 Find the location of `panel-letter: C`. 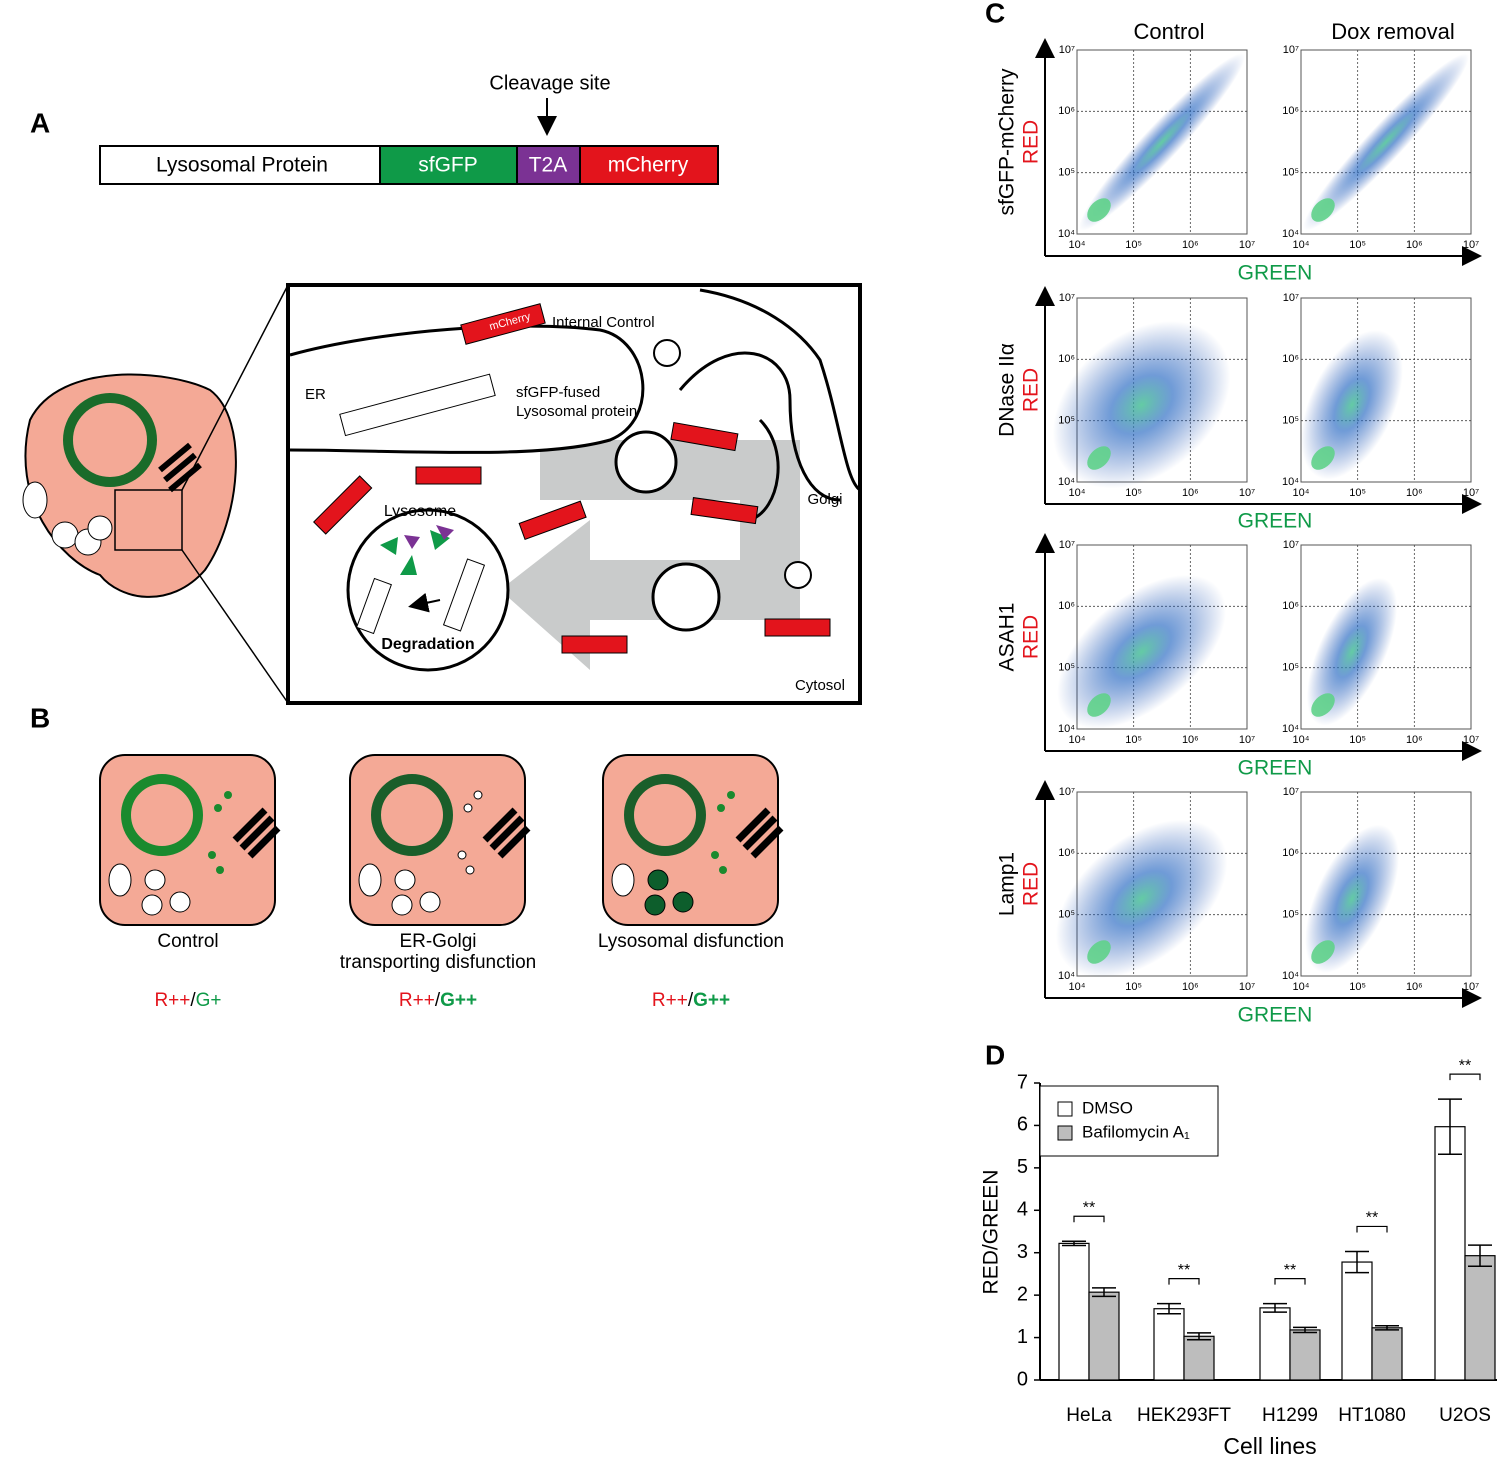

panel-letter: C is located at coordinates (995, 14).